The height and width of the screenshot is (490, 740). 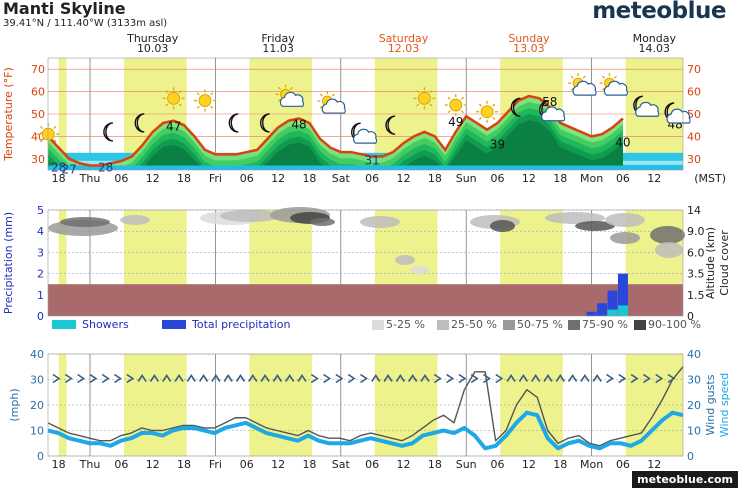 What do you see at coordinates (62, 405) in the screenshot?
I see `daylight-band` at bounding box center [62, 405].